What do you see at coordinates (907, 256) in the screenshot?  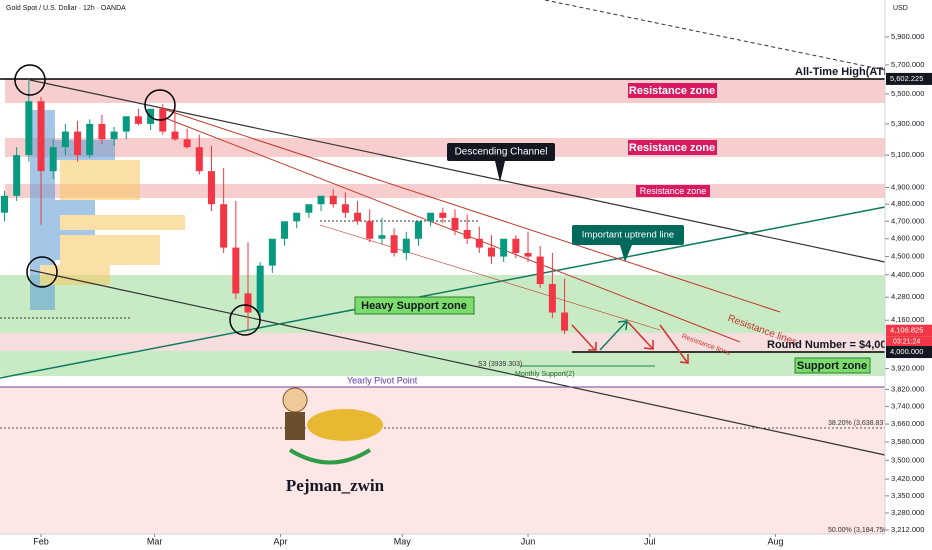 I see `y-tick-label: 4,500.000` at bounding box center [907, 256].